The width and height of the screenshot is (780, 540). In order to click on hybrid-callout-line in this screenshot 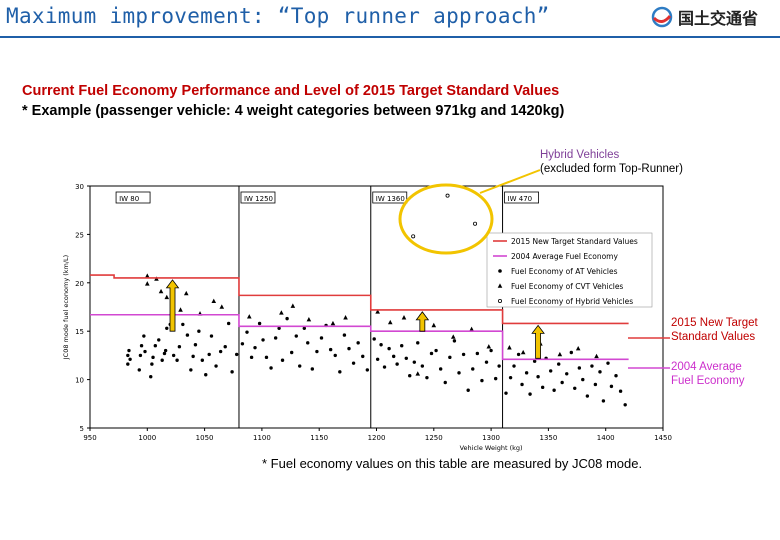, I will do `click(510, 181)`.